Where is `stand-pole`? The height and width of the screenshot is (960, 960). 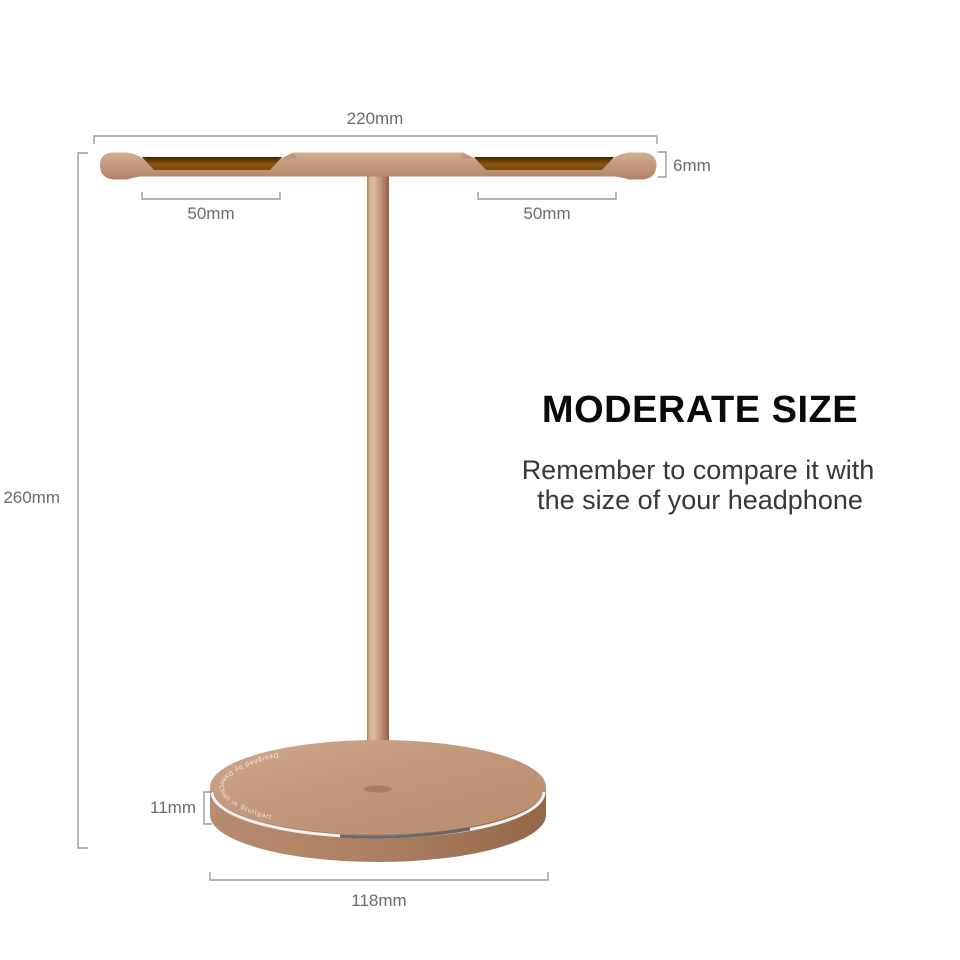
stand-pole is located at coordinates (378, 483).